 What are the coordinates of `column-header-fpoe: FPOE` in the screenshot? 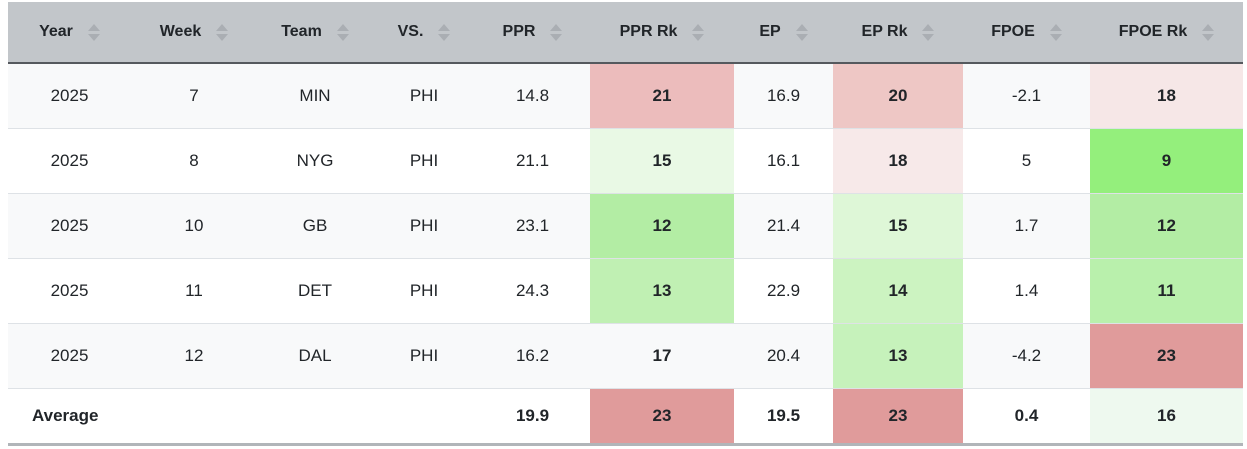 It's located at (1026, 33).